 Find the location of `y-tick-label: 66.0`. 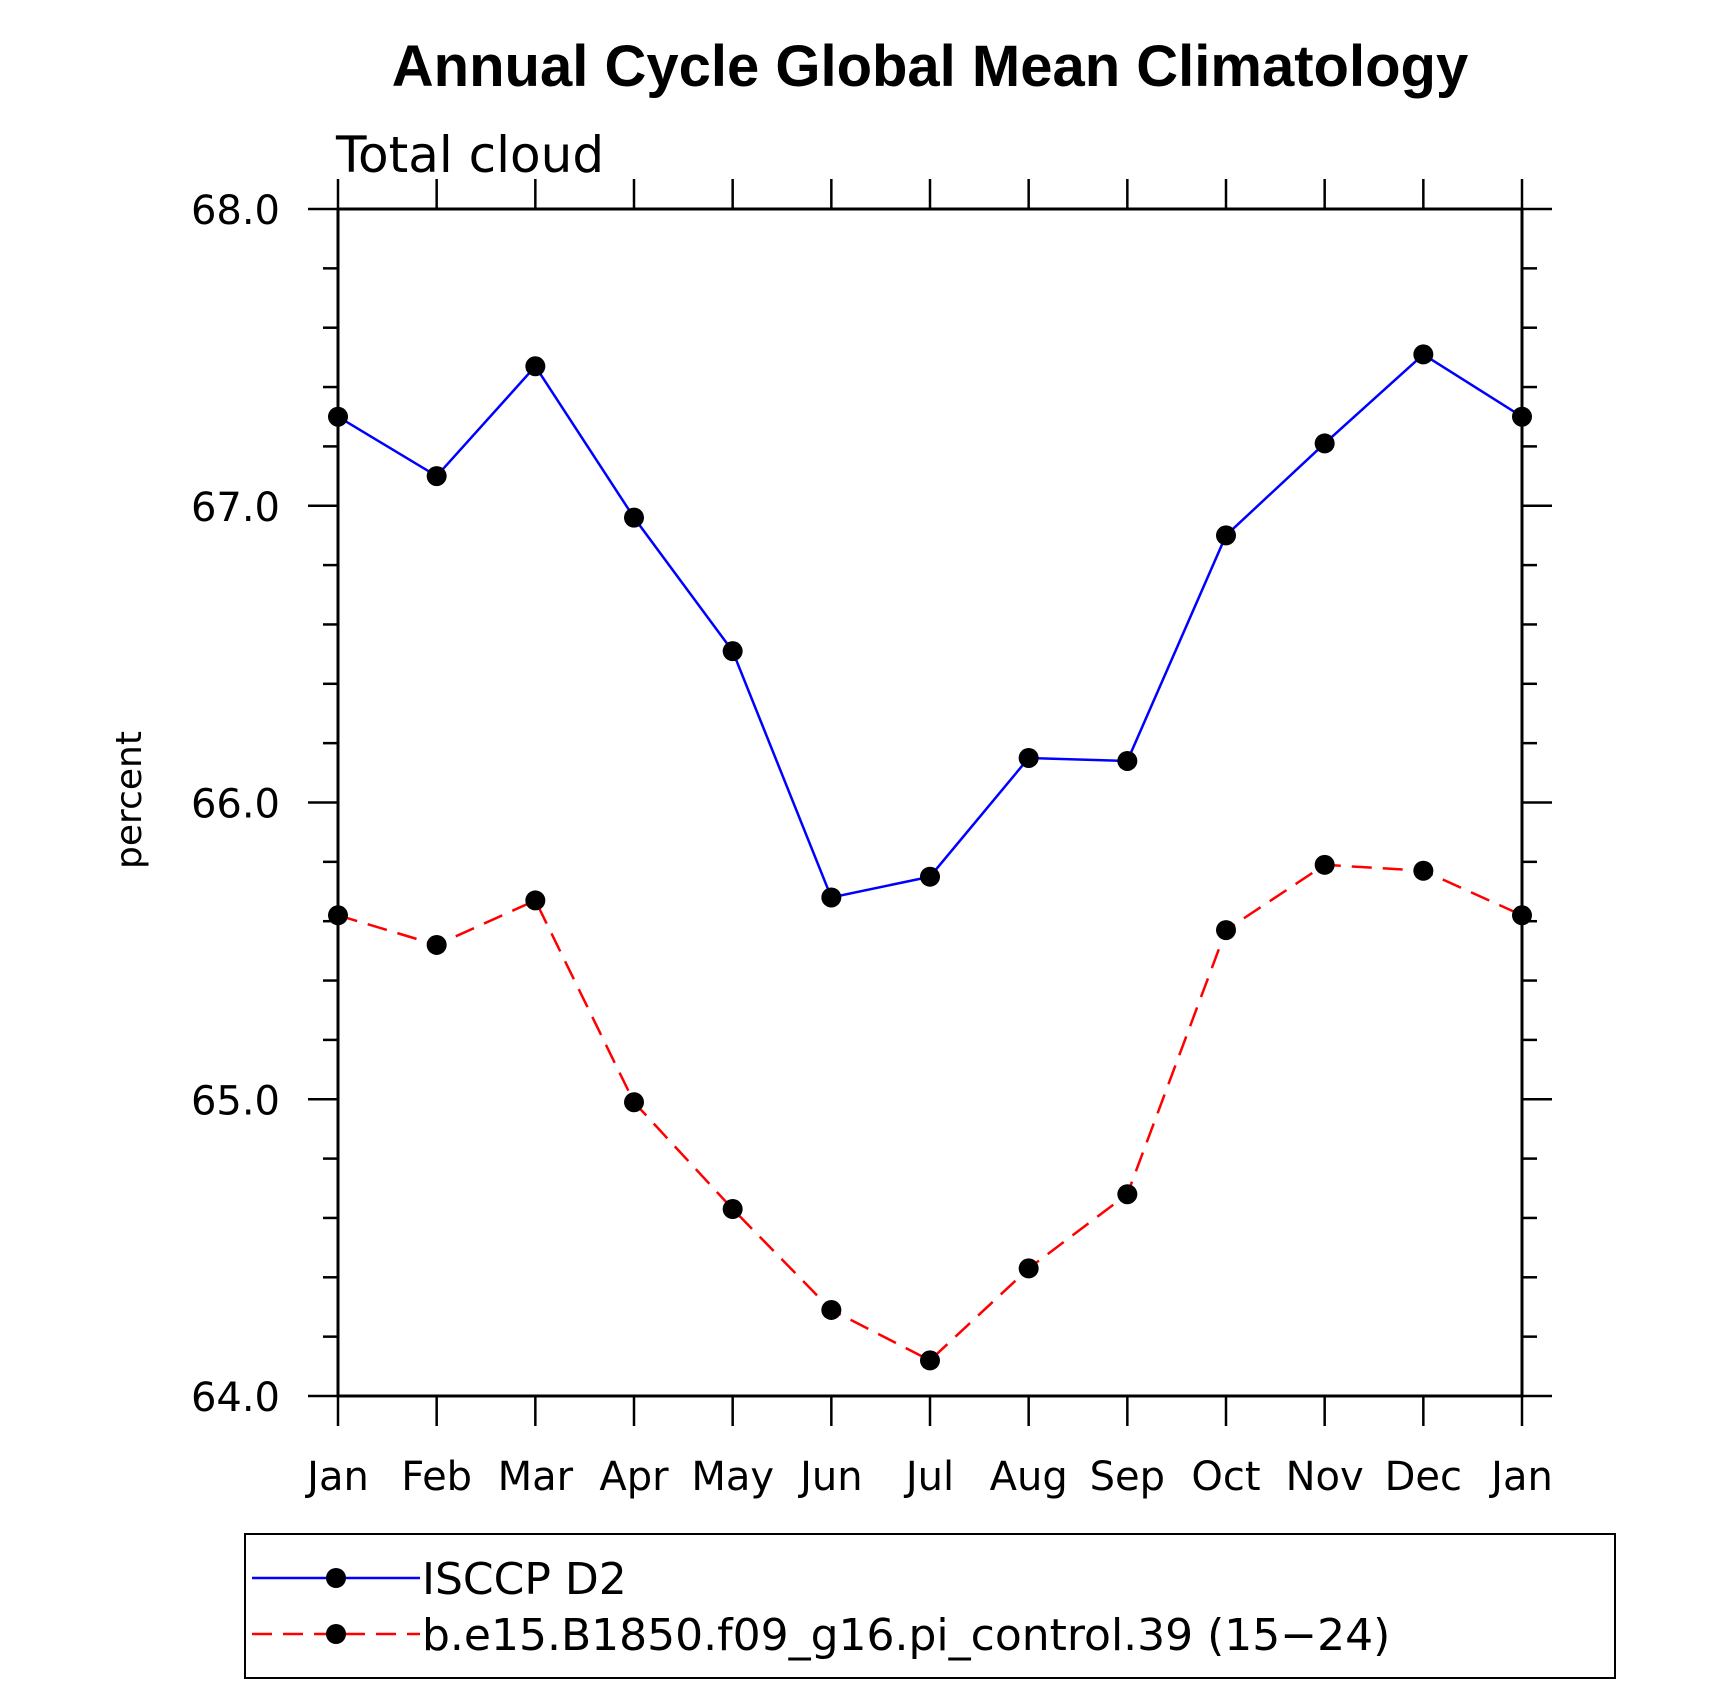

y-tick-label: 66.0 is located at coordinates (235, 805).